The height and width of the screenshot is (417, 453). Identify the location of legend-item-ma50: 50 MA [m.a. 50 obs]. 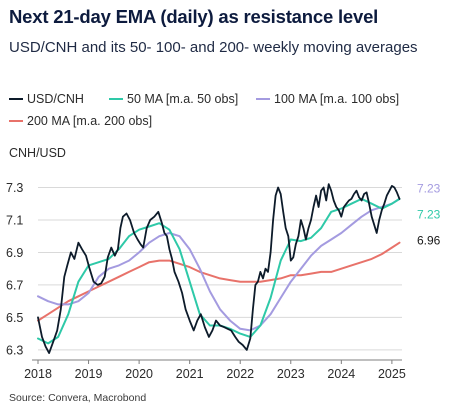
(173, 99).